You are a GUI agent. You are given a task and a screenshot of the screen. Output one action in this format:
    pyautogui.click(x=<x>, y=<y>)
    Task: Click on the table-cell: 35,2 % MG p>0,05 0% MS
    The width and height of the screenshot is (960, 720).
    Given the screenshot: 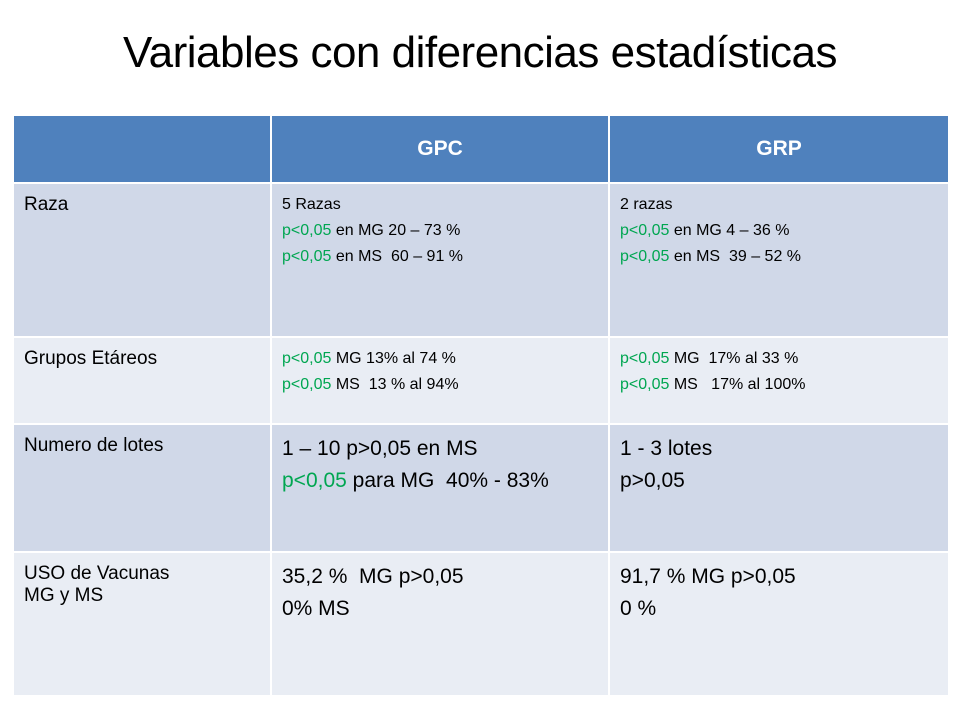 What is the action you would take?
    pyautogui.click(x=440, y=624)
    